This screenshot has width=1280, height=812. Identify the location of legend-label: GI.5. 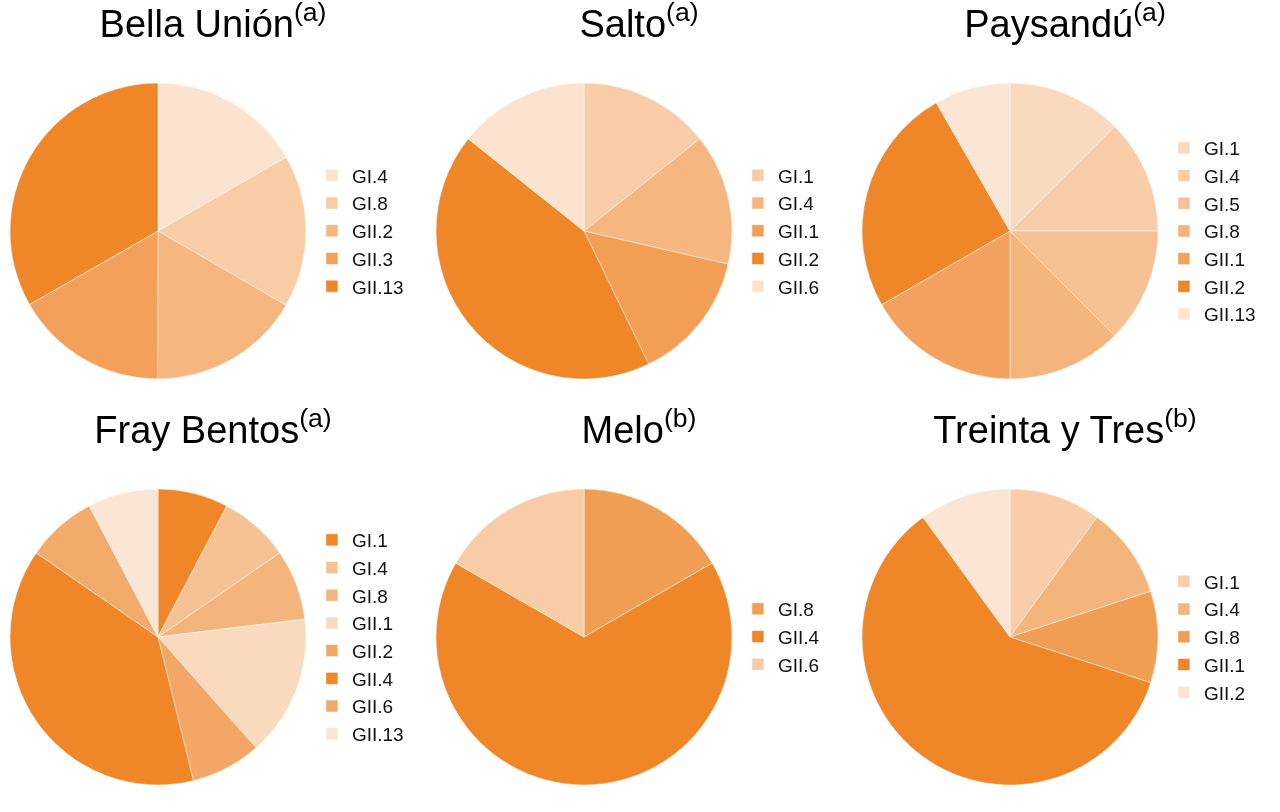
(1221, 204).